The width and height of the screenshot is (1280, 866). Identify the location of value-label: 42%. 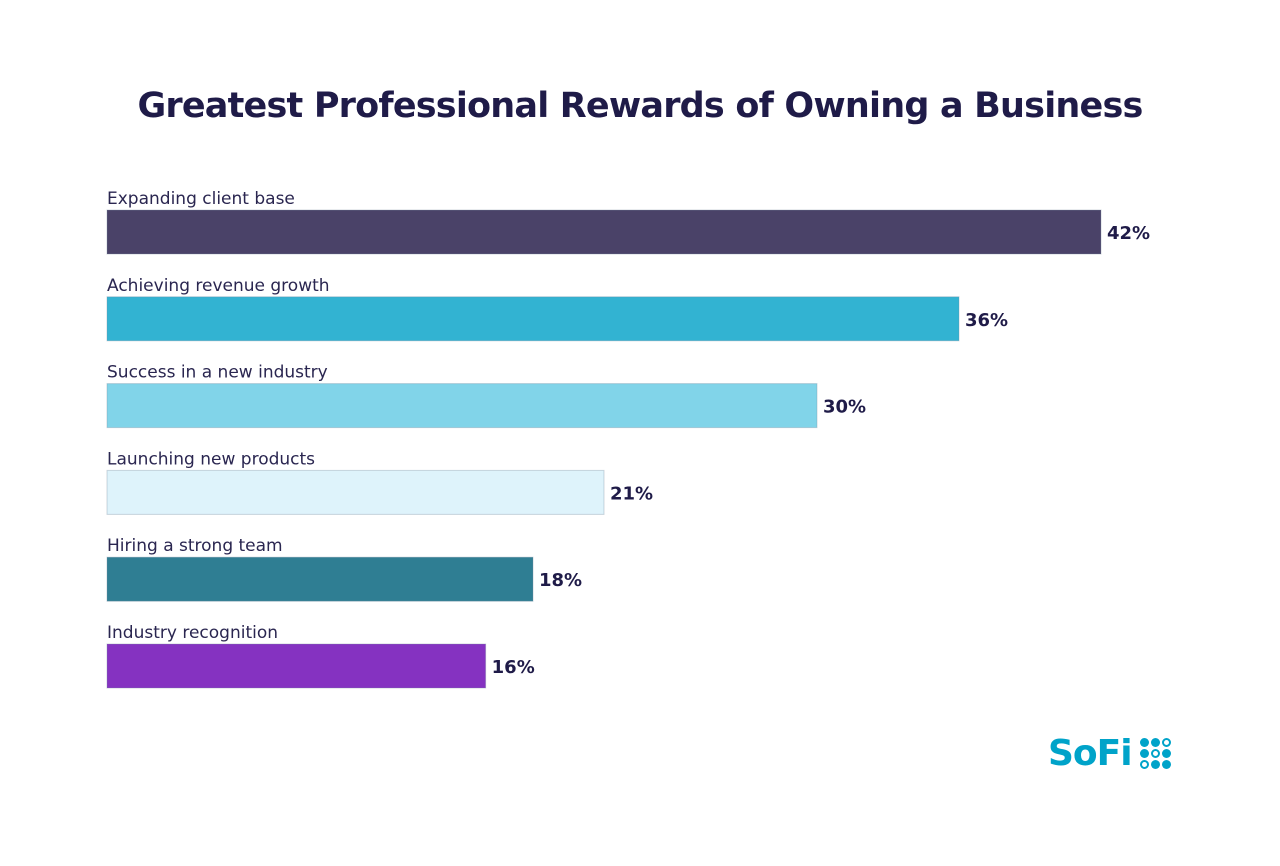
(1128, 233).